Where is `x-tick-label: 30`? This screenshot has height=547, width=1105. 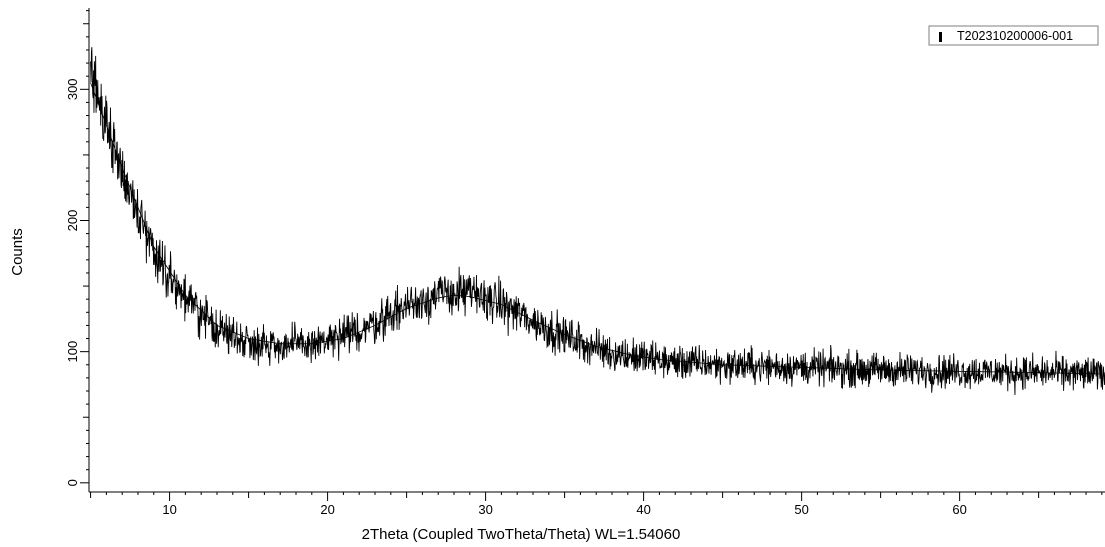 x-tick-label: 30 is located at coordinates (485, 509).